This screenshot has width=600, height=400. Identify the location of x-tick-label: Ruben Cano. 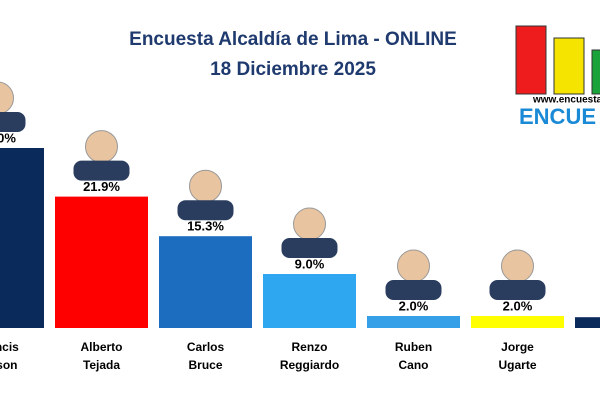
(413, 356).